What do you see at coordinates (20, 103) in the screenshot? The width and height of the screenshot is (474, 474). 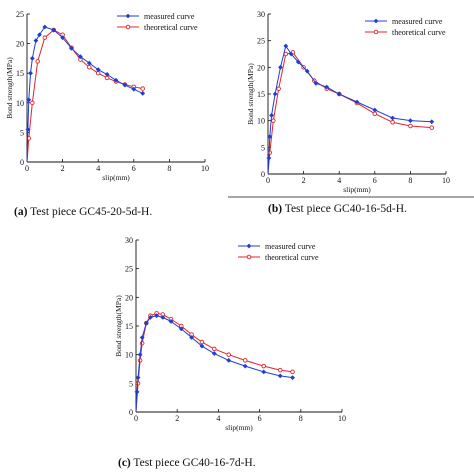 I see `y-tick-label: 10` at bounding box center [20, 103].